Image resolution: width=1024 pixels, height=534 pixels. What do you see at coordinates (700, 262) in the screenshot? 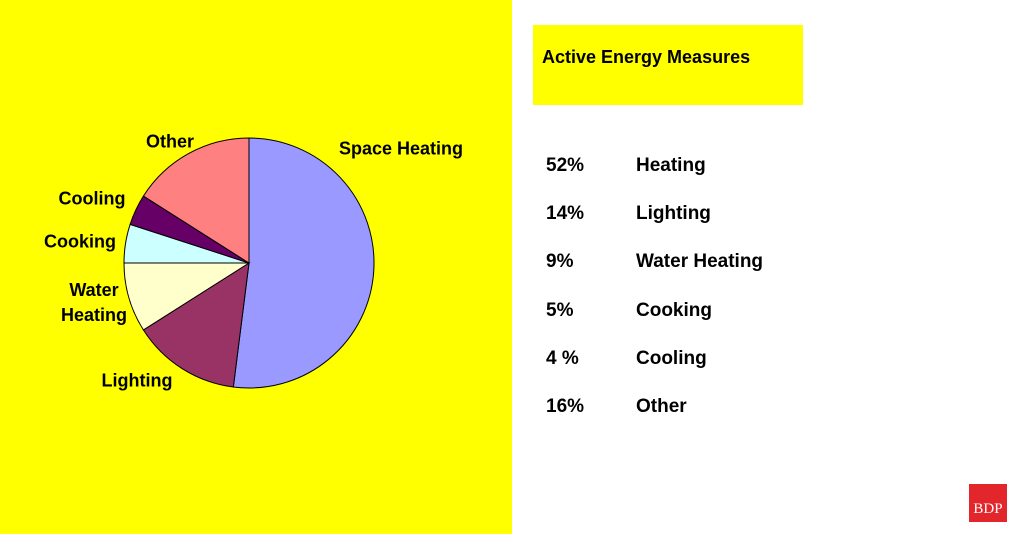
I see `row-label: Water Heating` at bounding box center [700, 262].